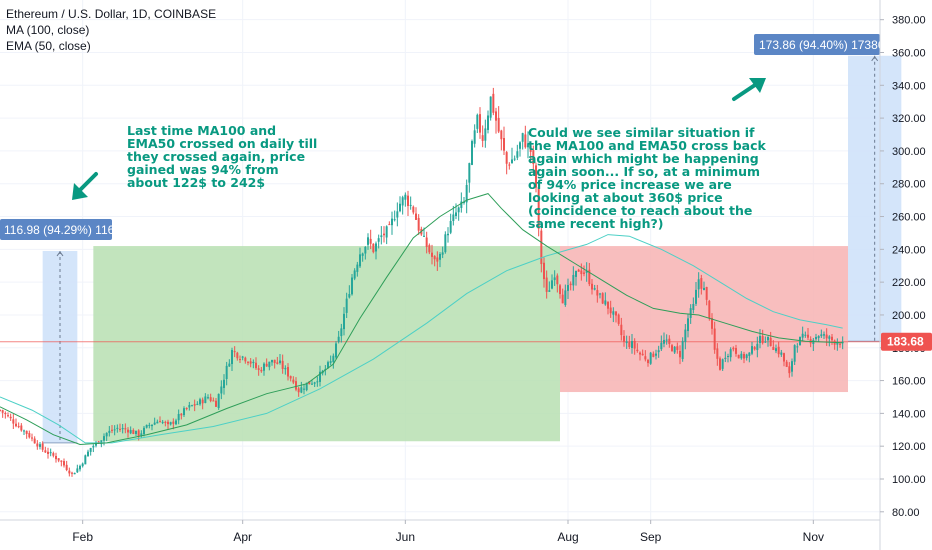 The width and height of the screenshot is (932, 550). Describe the element at coordinates (48, 30) in the screenshot. I see `ma100-legend: MA (100, close)` at that location.